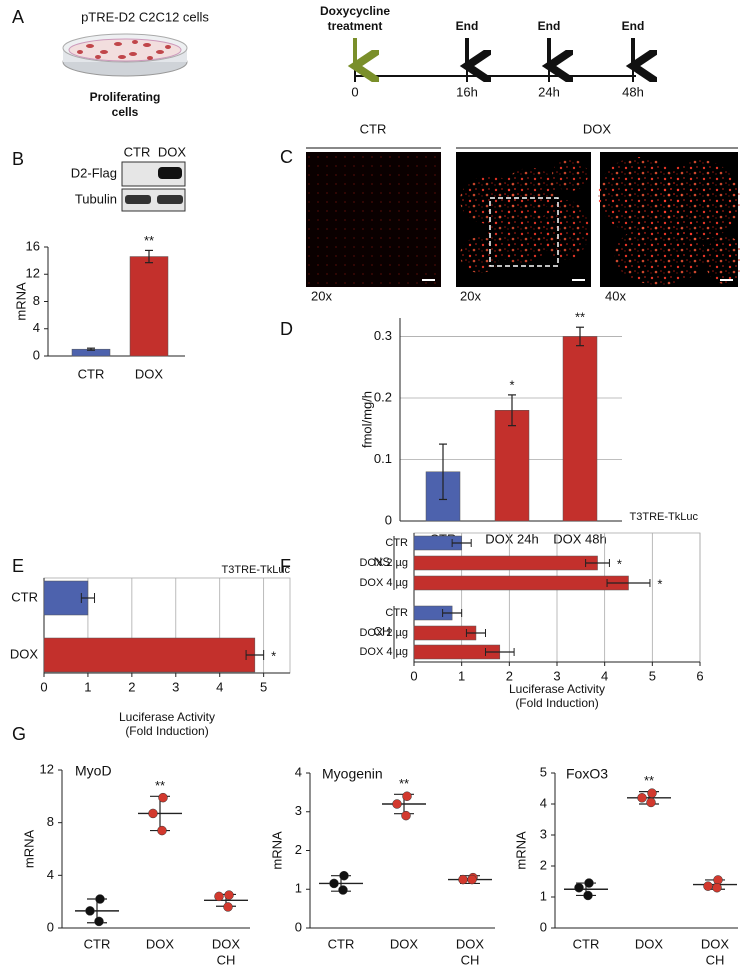 The image size is (740, 975). I want to click on treatment-label: Doxycycline, so click(355, 11).